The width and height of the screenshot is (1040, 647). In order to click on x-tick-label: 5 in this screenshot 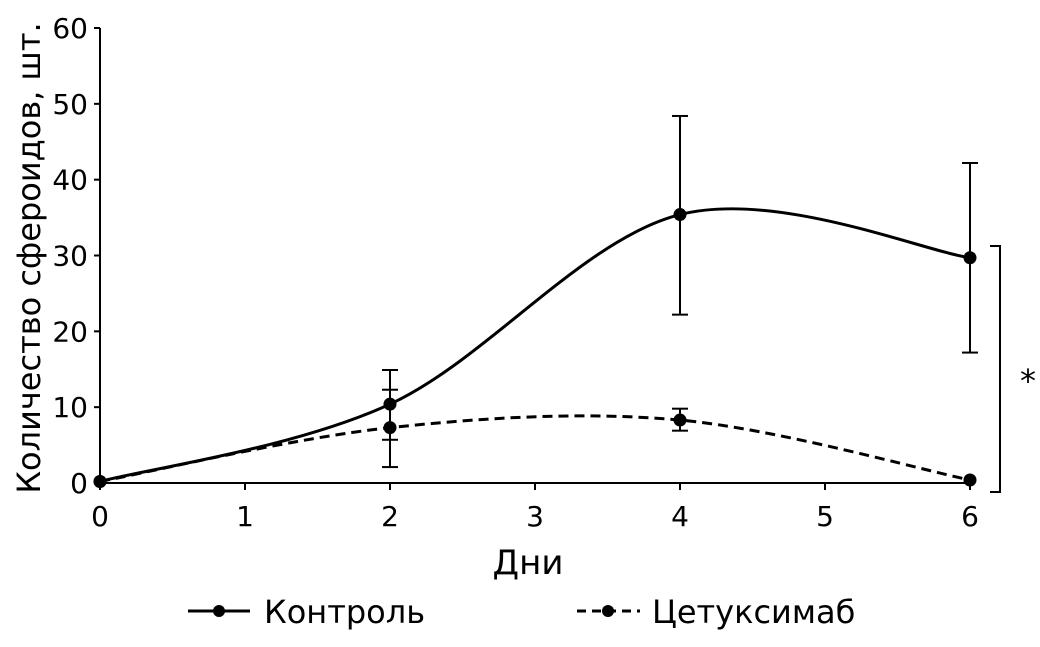, I will do `click(825, 516)`.